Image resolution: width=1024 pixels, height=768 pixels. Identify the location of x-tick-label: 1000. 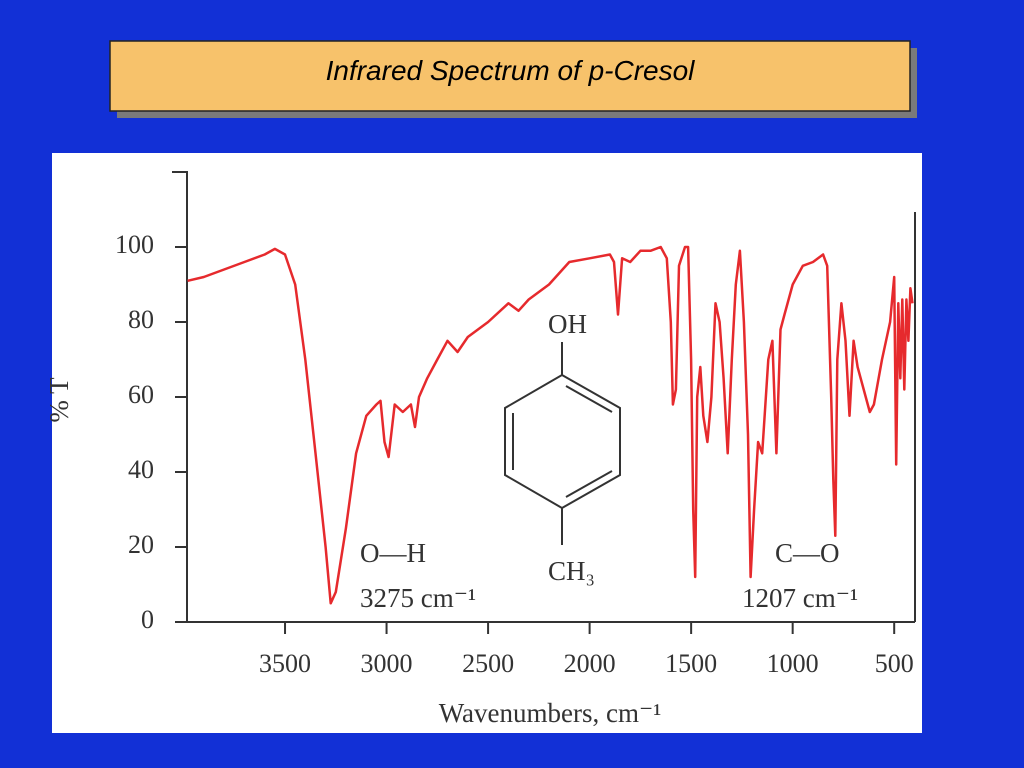
(793, 663).